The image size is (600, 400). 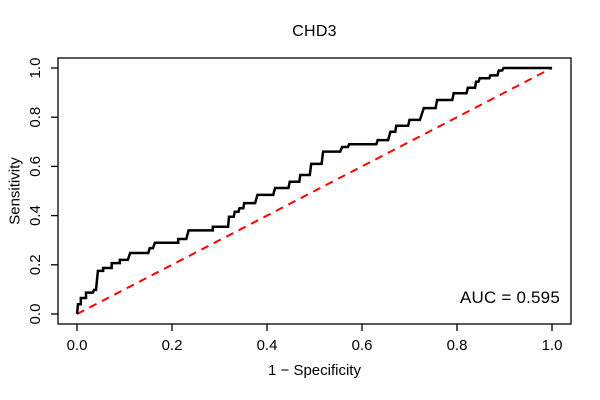 What do you see at coordinates (509, 297) in the screenshot?
I see `auc-annotation: AUC = 0.595` at bounding box center [509, 297].